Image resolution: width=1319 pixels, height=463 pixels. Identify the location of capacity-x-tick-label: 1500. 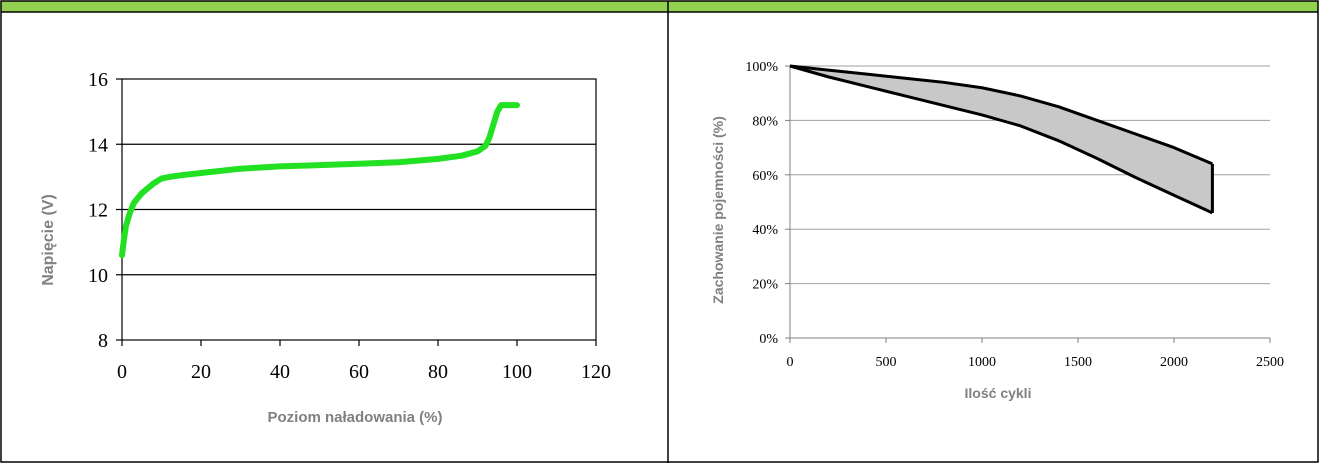
(1078, 362).